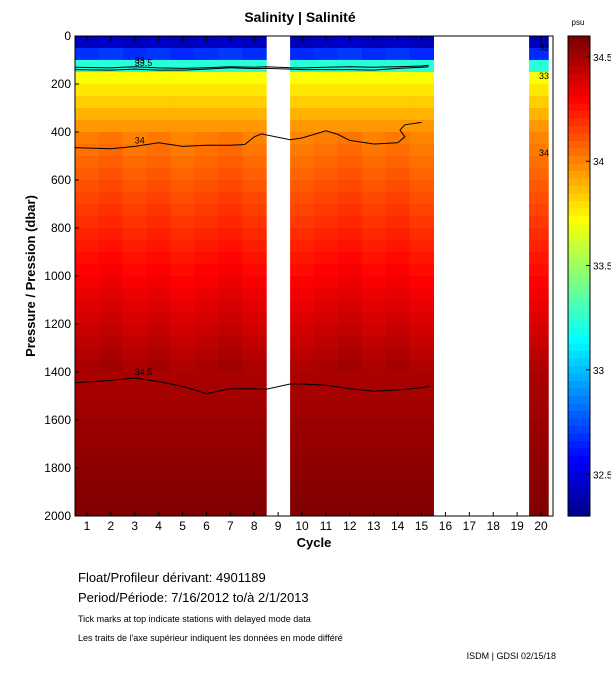 Image resolution: width=611 pixels, height=675 pixels. What do you see at coordinates (30, 276) in the screenshot?
I see `y-axis-label: Pressure / Pression (dbar)` at bounding box center [30, 276].